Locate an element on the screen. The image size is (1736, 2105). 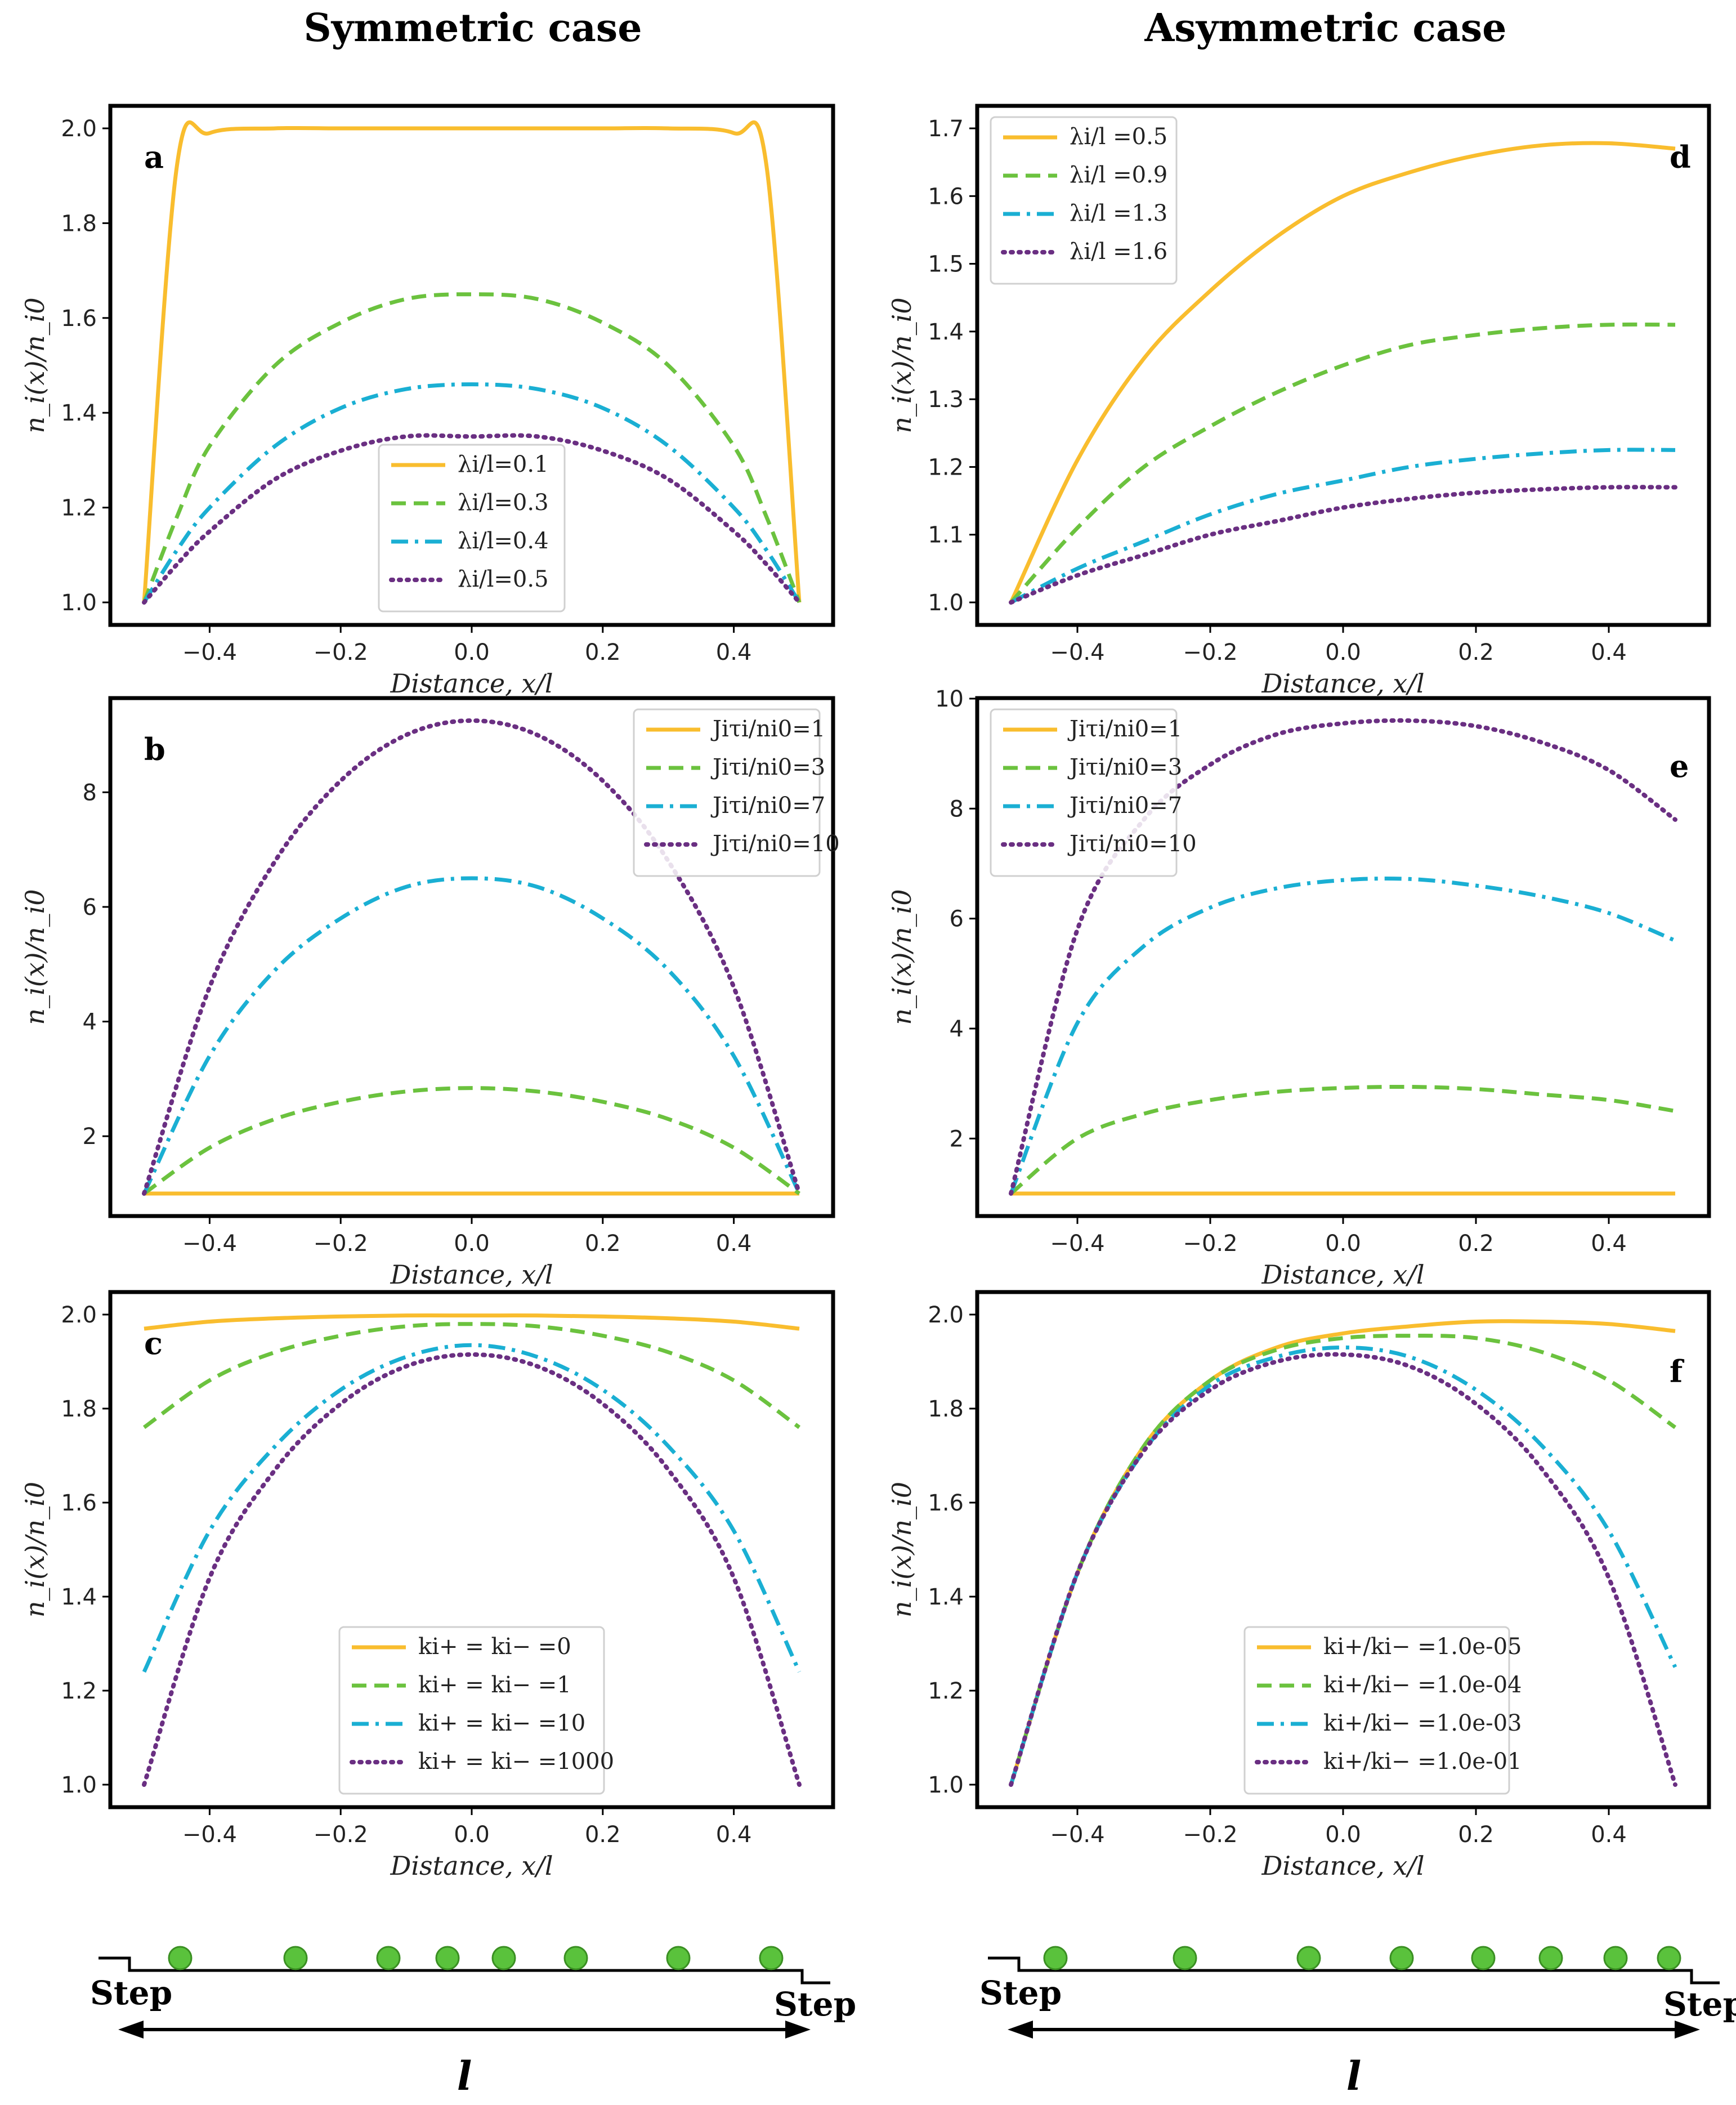
y-tick-label: 2.0 is located at coordinates (79, 129).